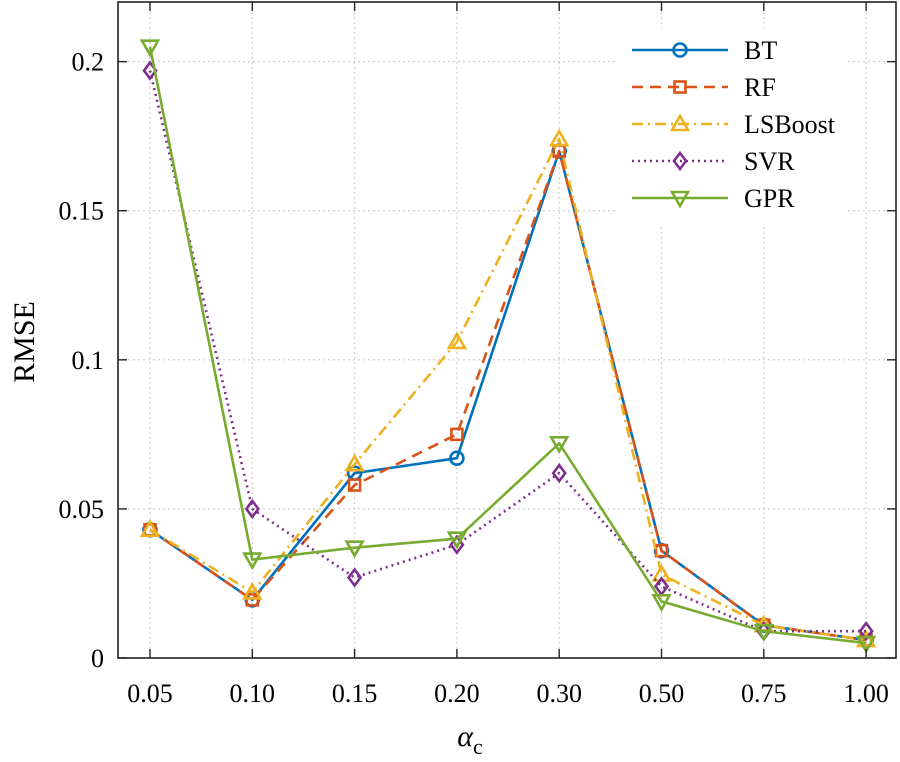 This screenshot has height=762, width=900. Describe the element at coordinates (704, 50) in the screenshot. I see `legend-item-bt: BT` at that location.